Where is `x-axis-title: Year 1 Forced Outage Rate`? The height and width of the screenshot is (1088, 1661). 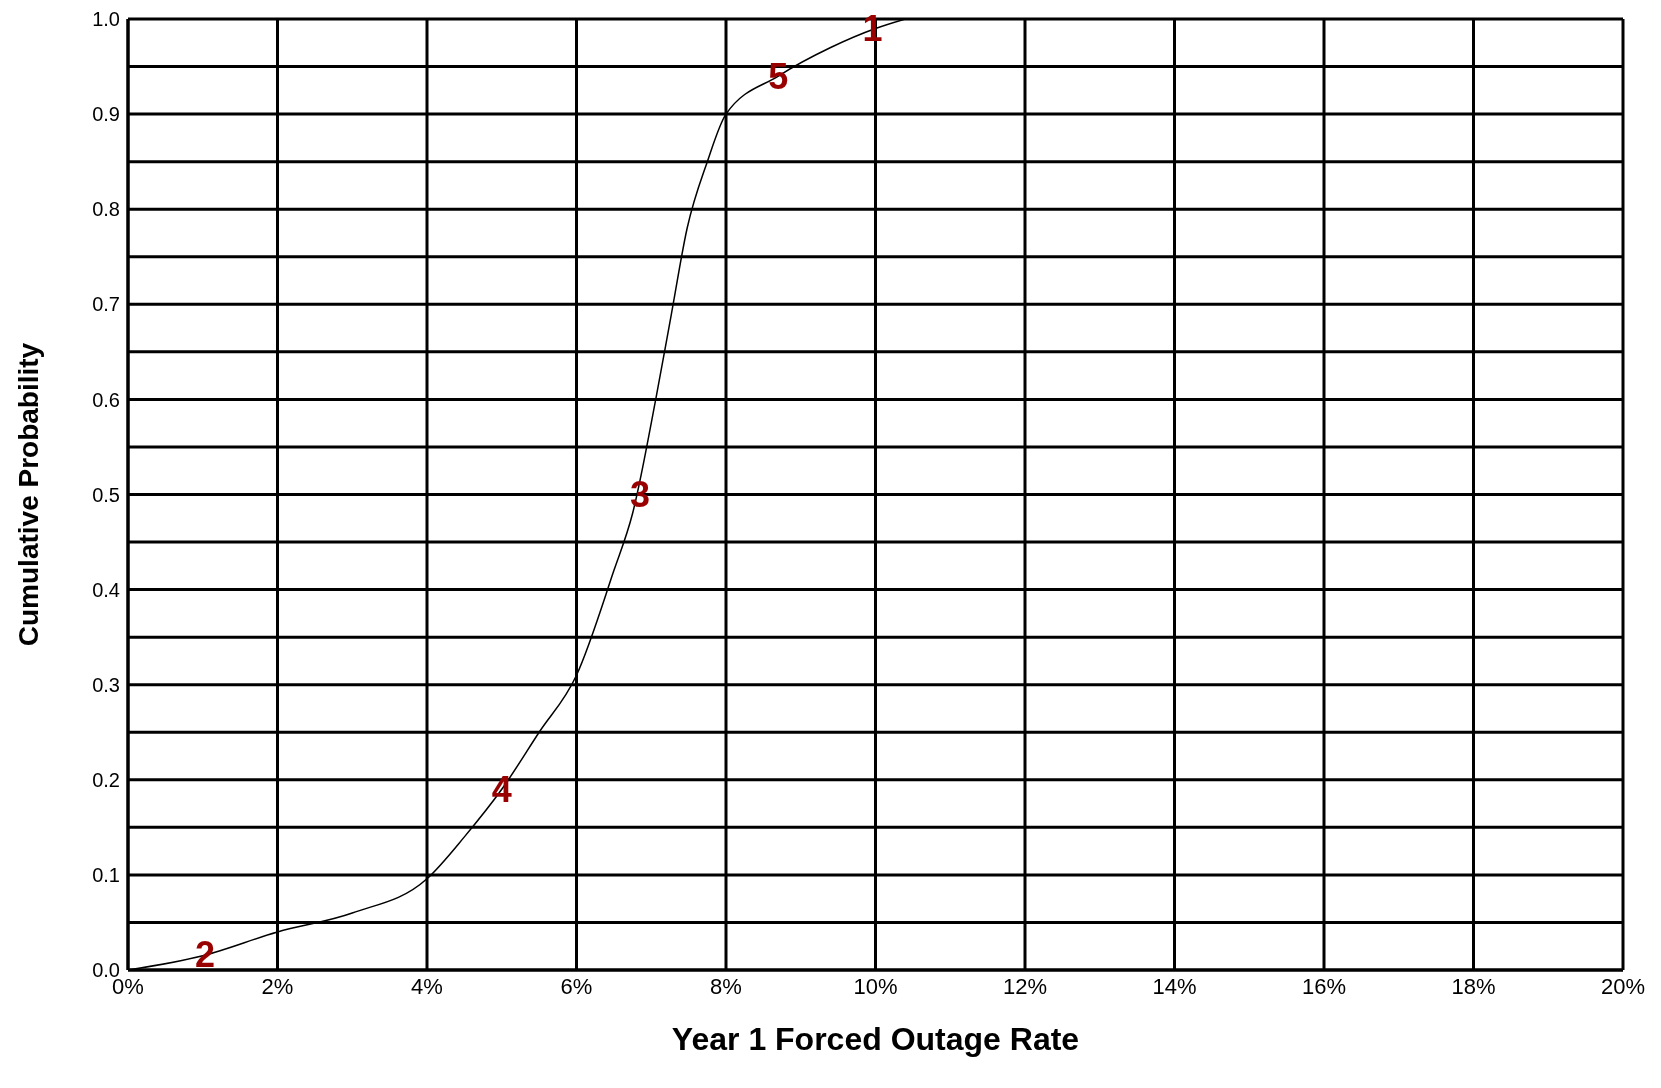
x-axis-title: Year 1 Forced Outage Rate is located at coordinates (875, 1039).